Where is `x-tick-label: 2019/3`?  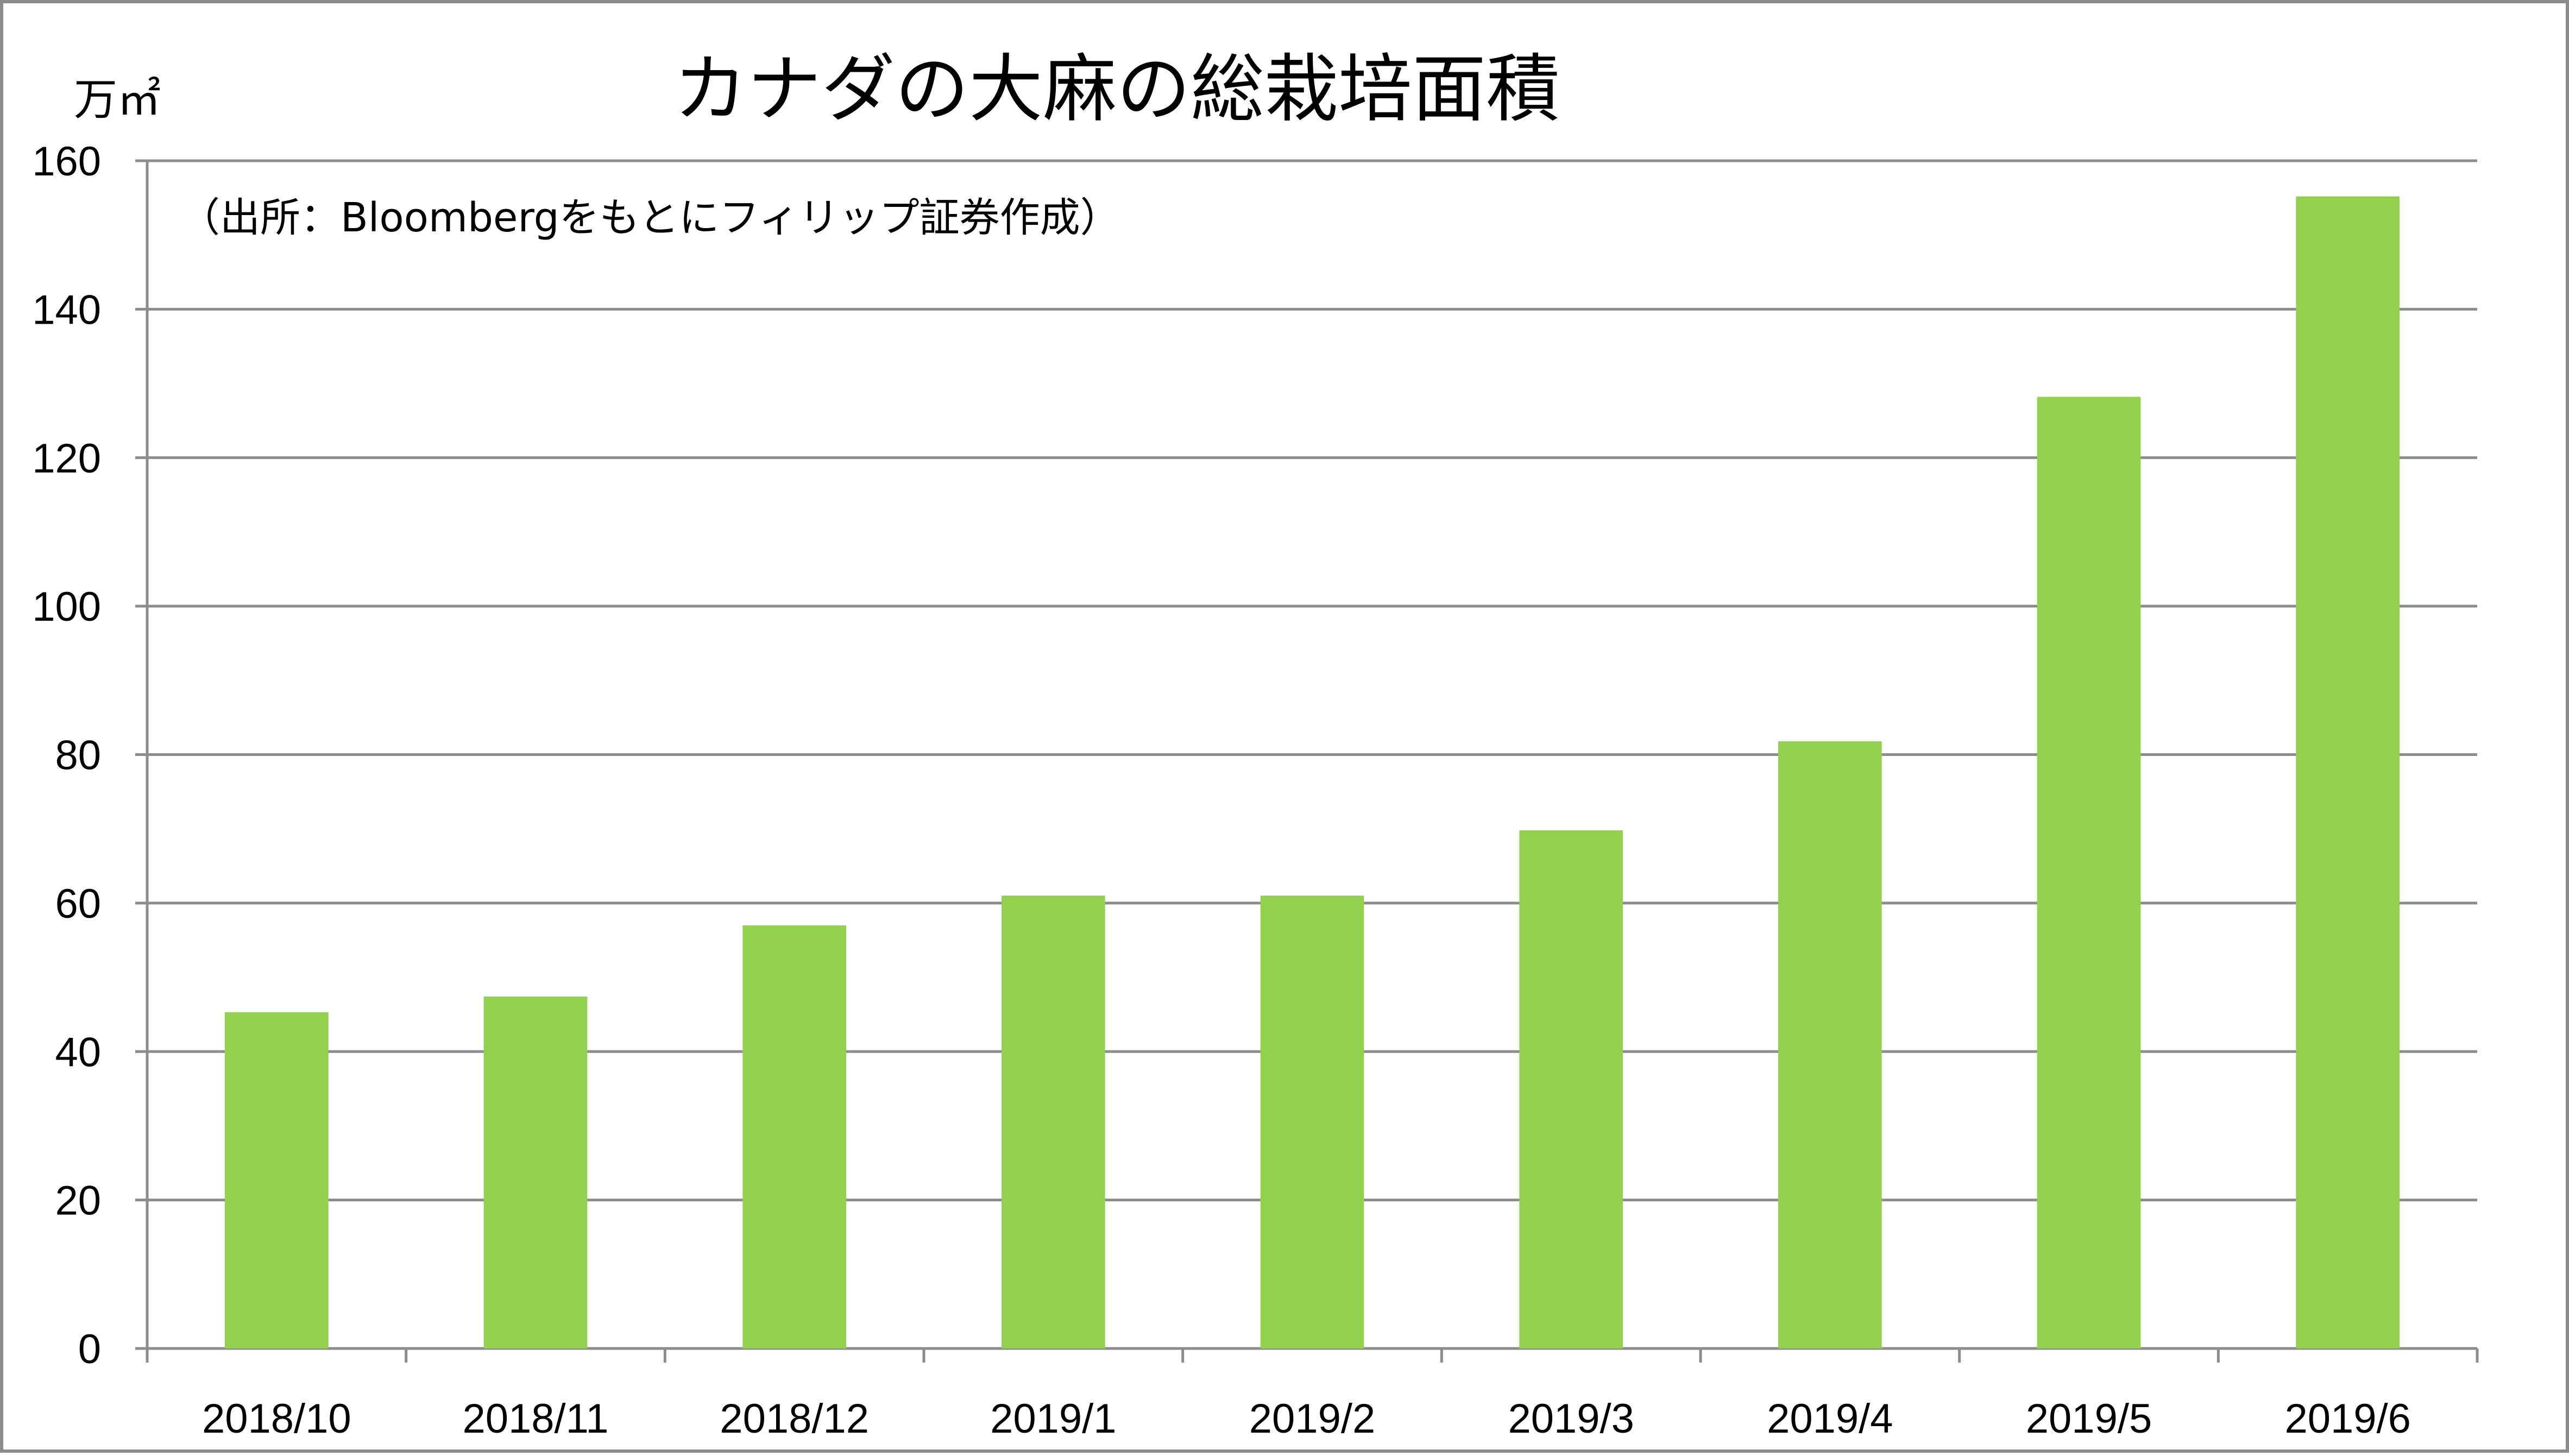 x-tick-label: 2019/3 is located at coordinates (1571, 1419).